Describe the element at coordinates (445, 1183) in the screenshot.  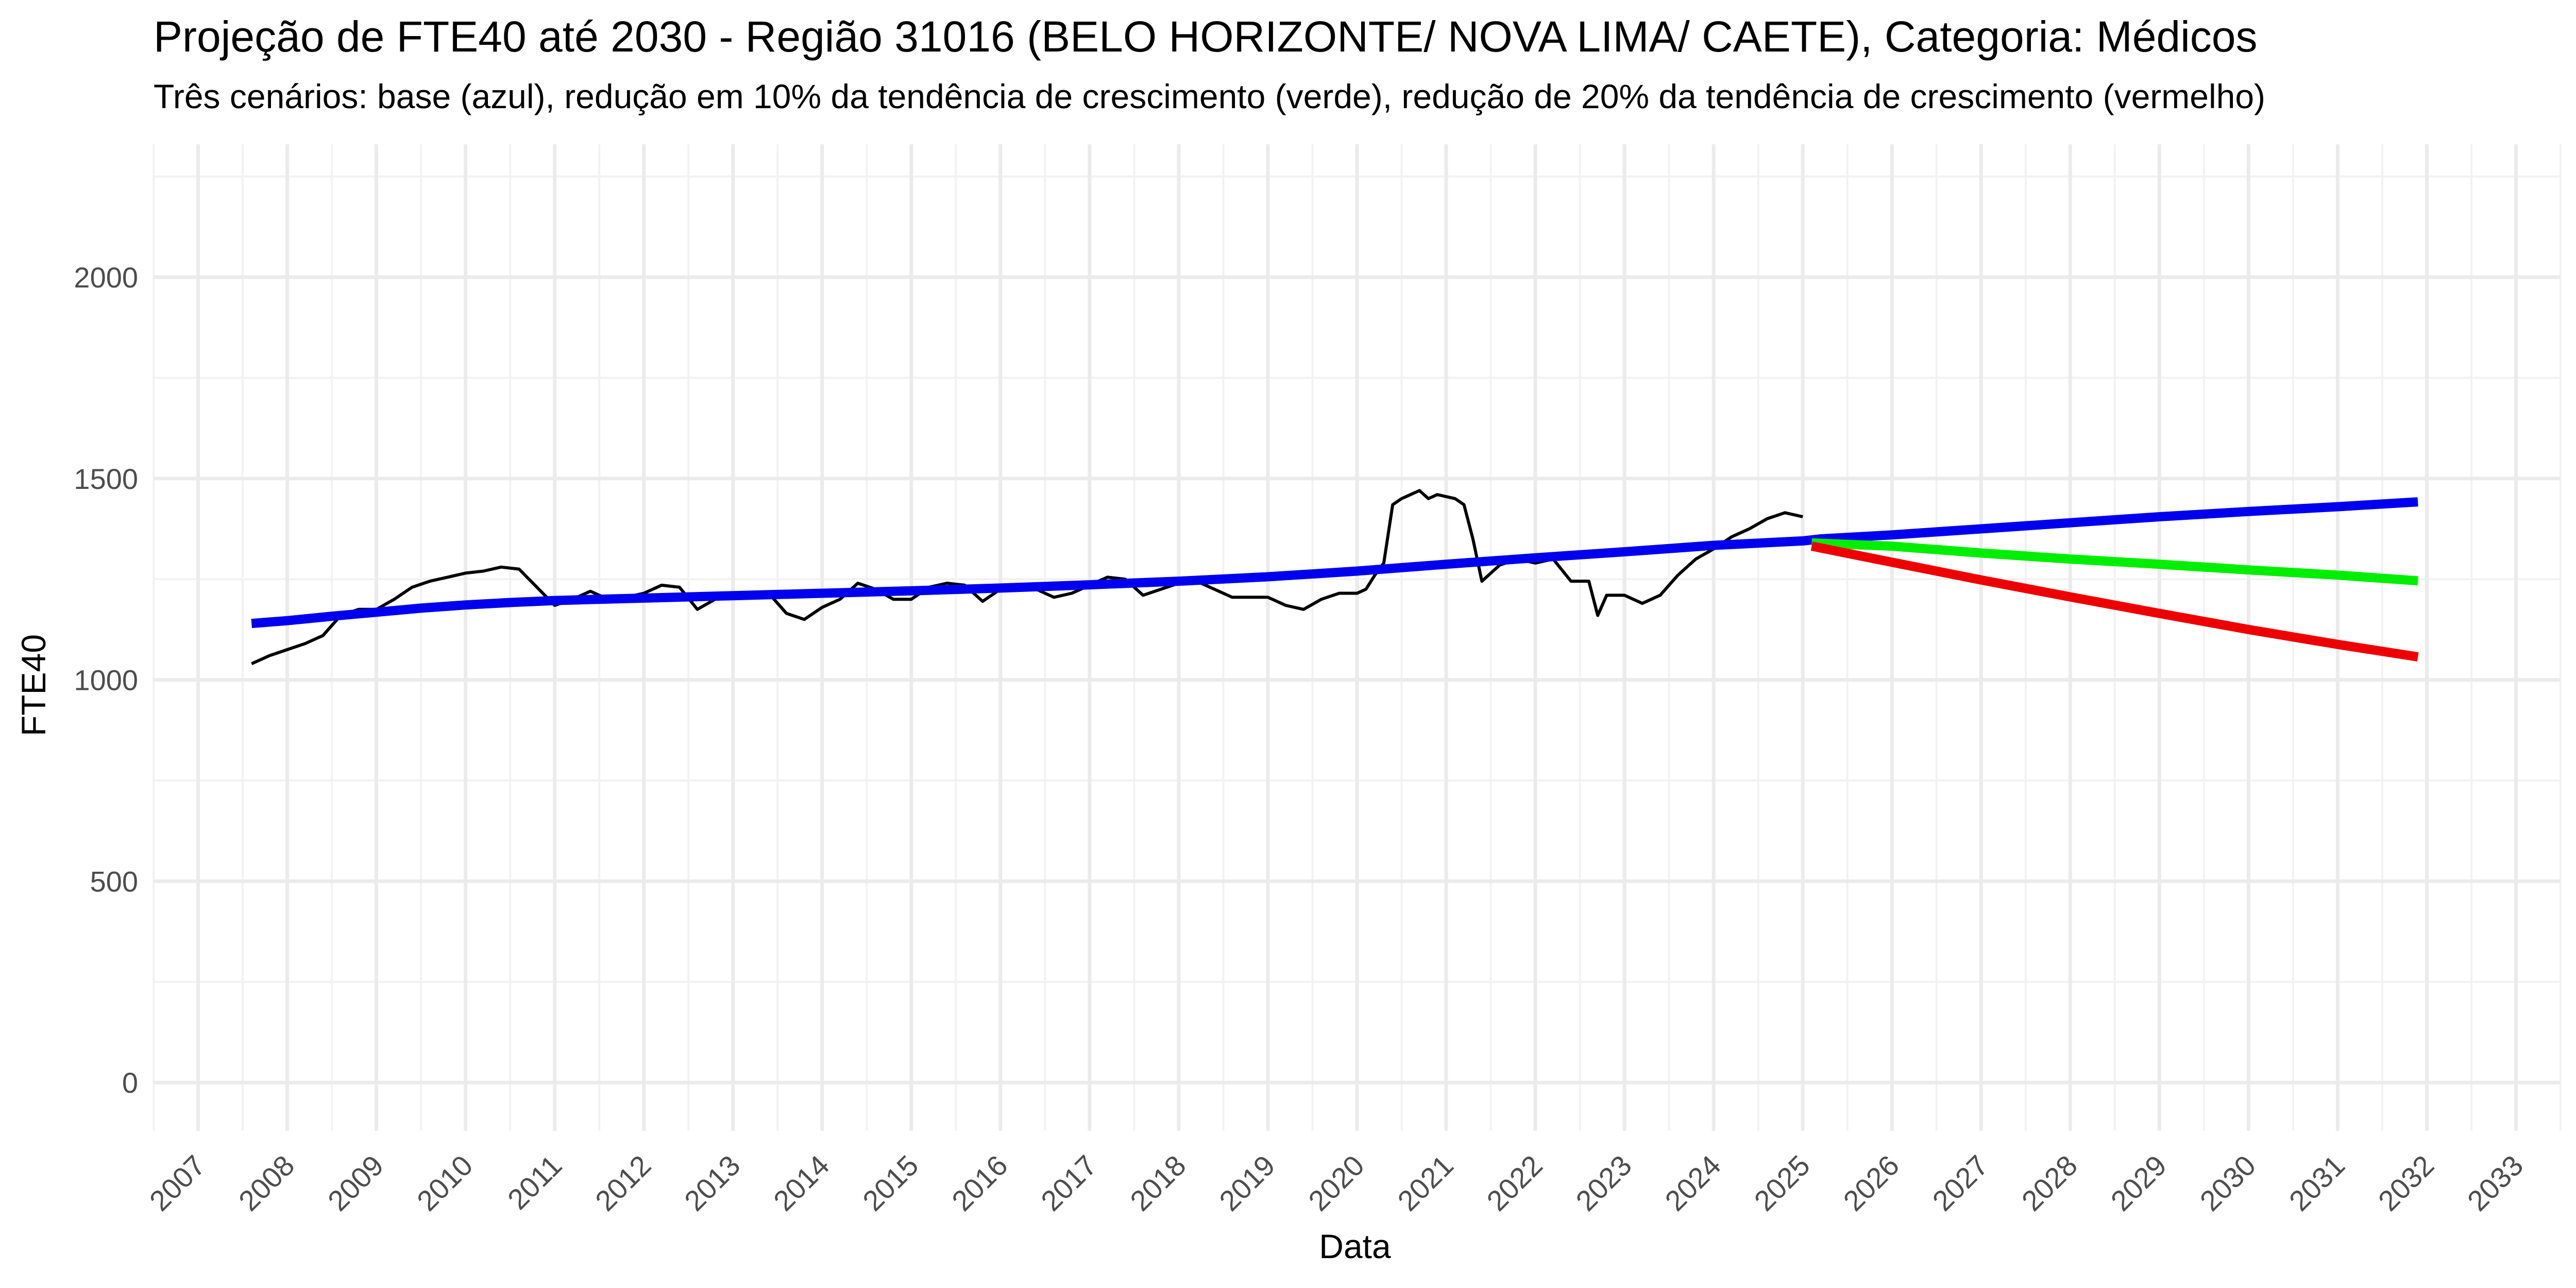
I see `x-tick-label: 2010` at that location.